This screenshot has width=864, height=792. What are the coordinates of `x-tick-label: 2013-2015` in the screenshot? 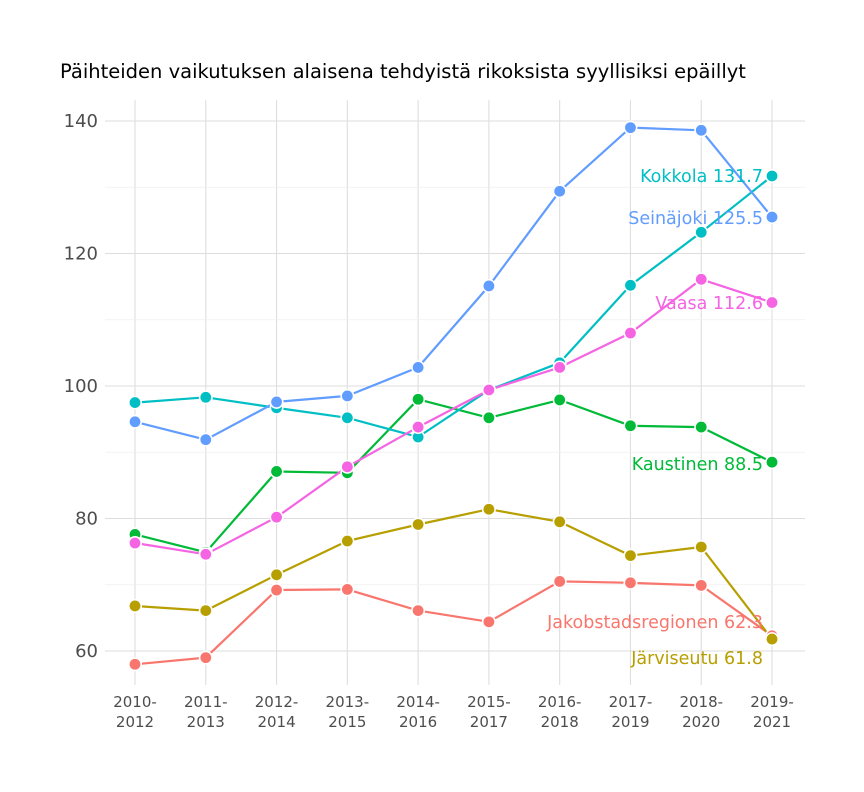 It's located at (348, 712).